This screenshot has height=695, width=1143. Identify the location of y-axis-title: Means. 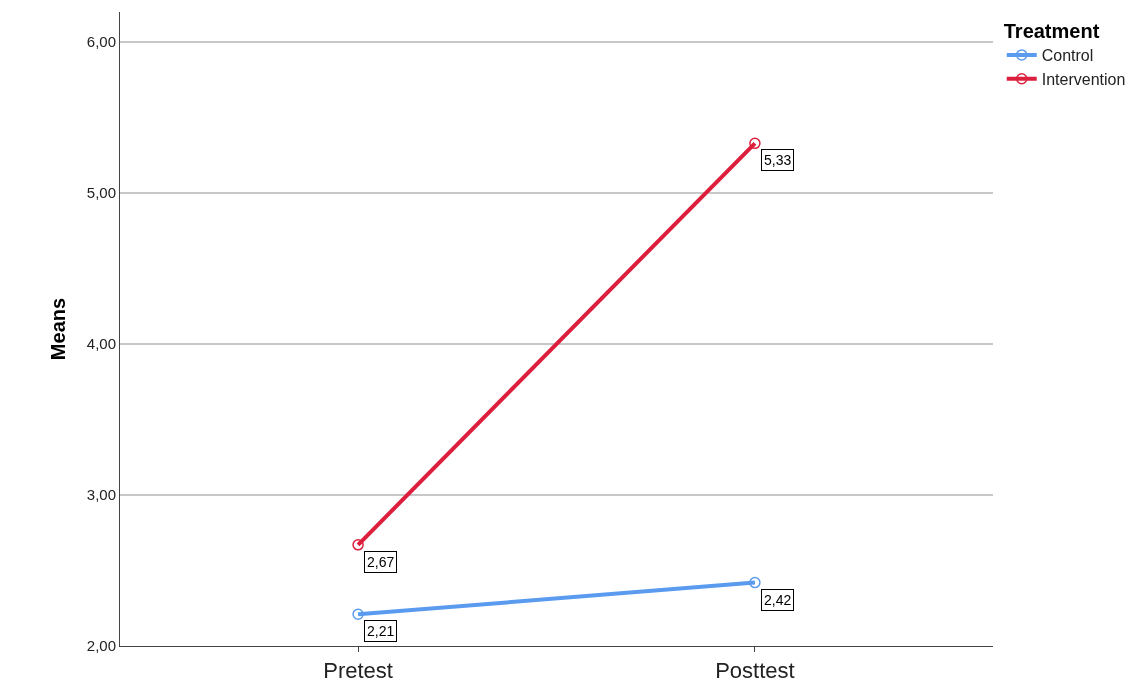
(58, 329).